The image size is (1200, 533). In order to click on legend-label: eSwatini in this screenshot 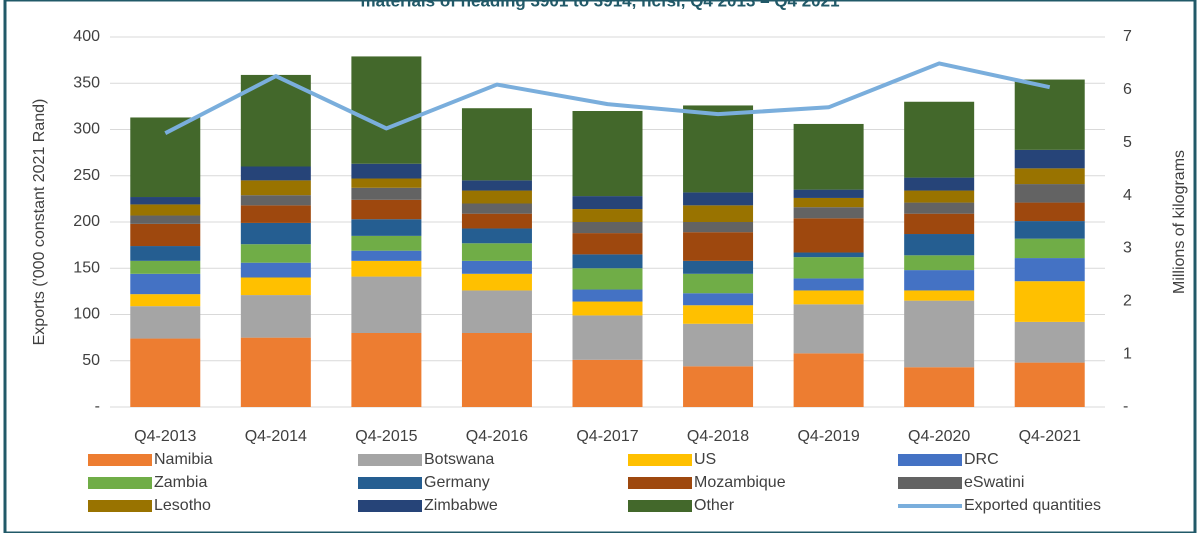, I will do `click(994, 482)`.